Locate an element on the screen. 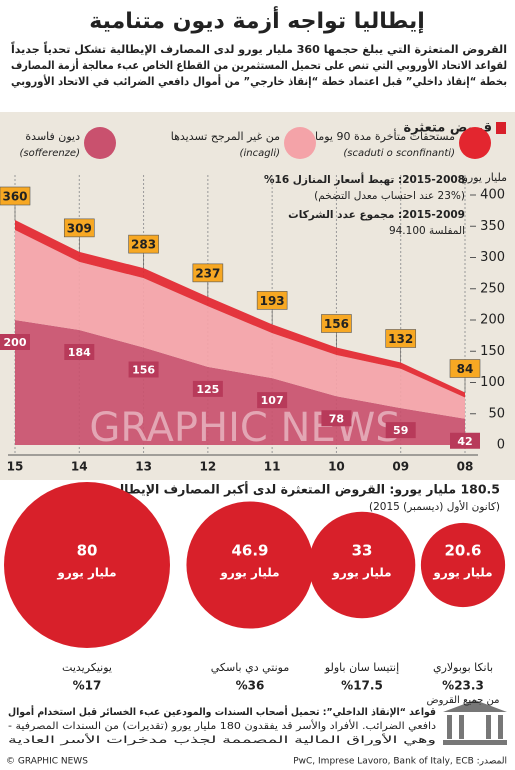 The height and width of the screenshot is (770, 515). x-tick-label: 09 is located at coordinates (400, 467).